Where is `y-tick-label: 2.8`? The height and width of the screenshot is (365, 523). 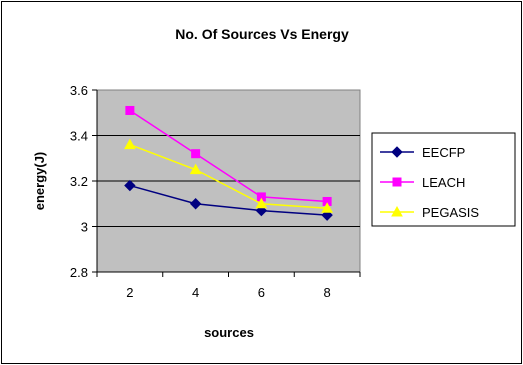 y-tick-label: 2.8 is located at coordinates (79, 272).